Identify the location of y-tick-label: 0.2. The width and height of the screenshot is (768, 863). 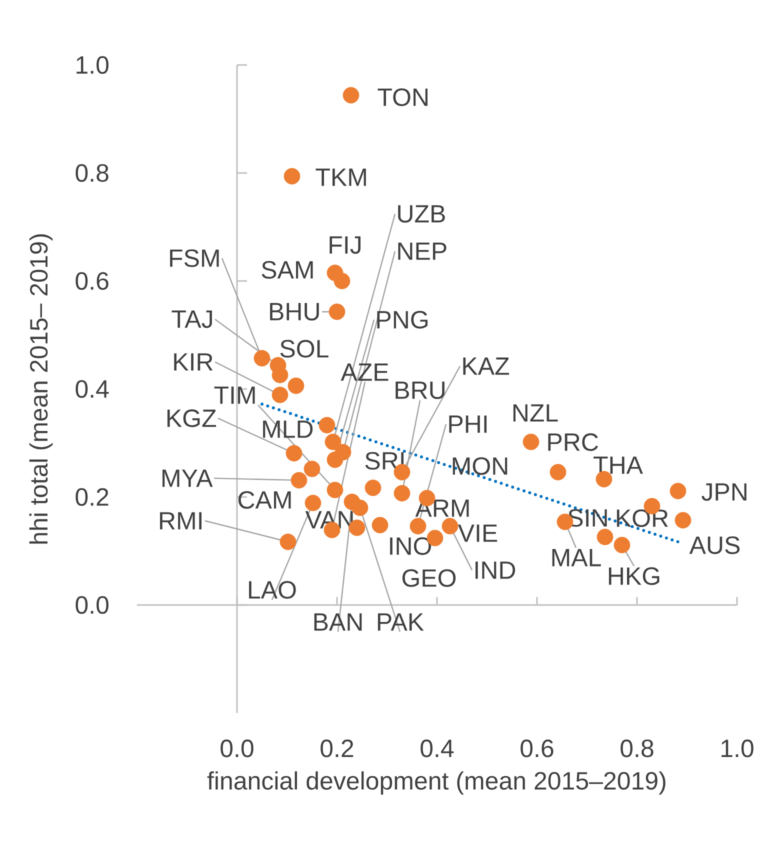
(92, 497).